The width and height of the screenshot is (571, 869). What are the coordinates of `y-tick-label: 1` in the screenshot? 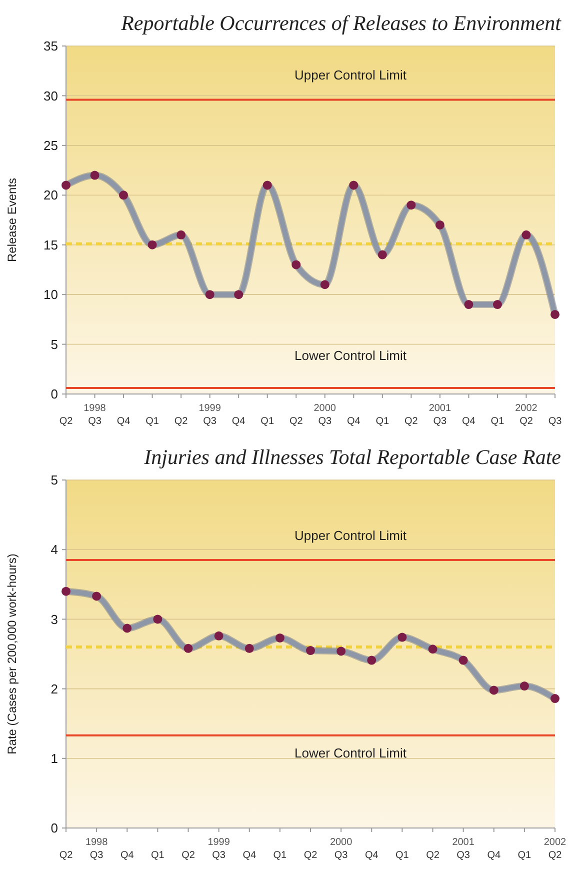 It's located at (54, 758).